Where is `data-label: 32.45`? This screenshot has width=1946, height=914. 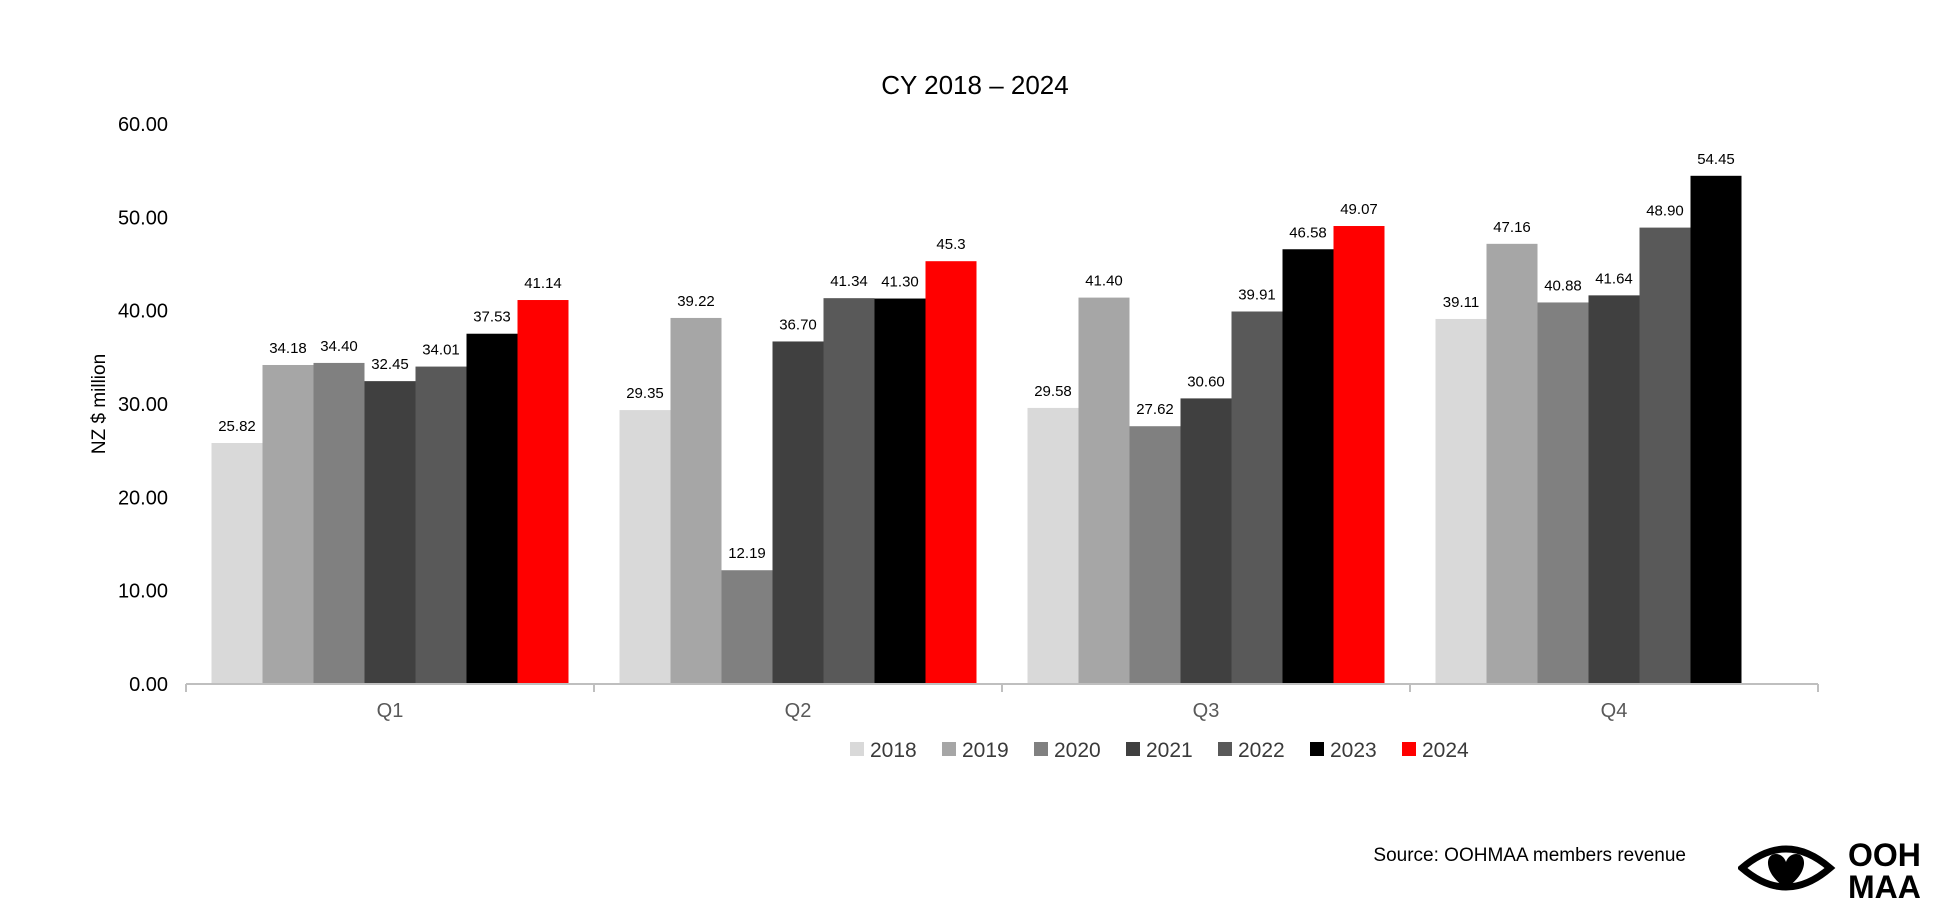 data-label: 32.45 is located at coordinates (390, 364).